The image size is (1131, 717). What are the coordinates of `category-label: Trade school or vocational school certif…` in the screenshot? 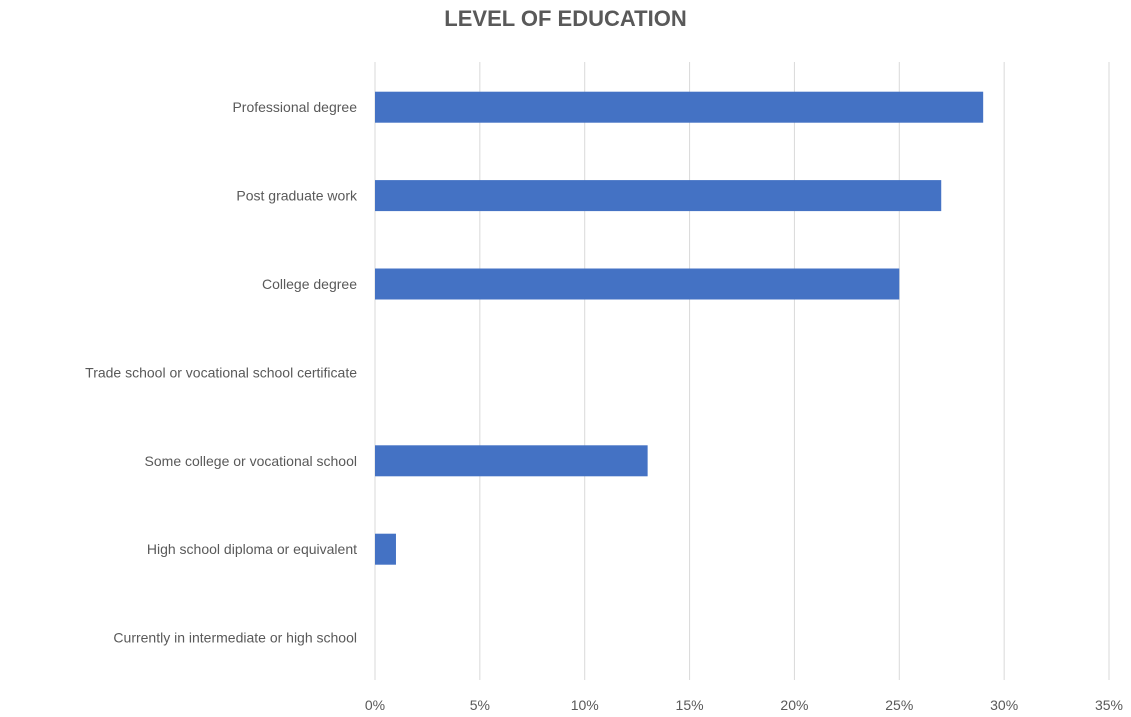 It's located at (221, 372).